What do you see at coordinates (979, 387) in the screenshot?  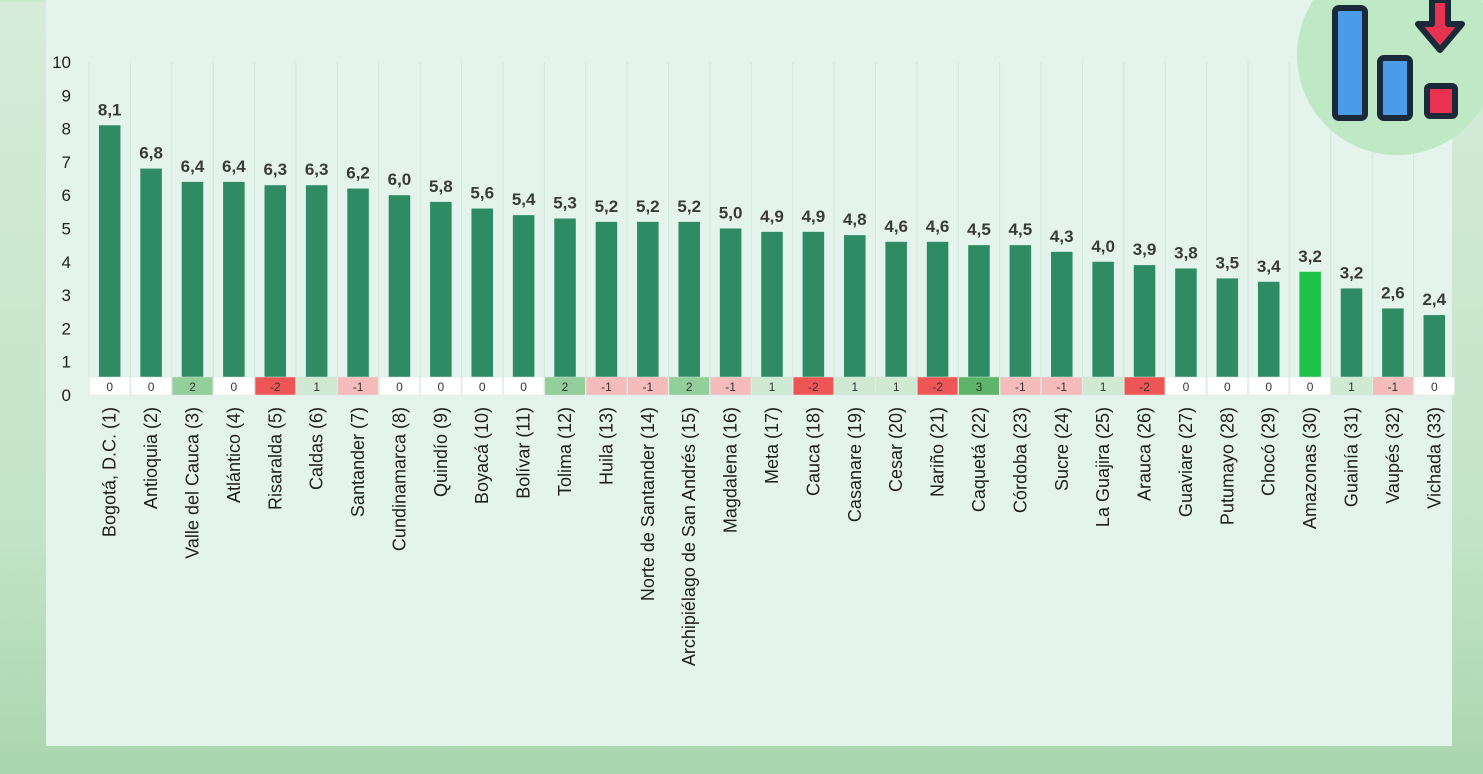 I see `rank-change-label: 3` at bounding box center [979, 387].